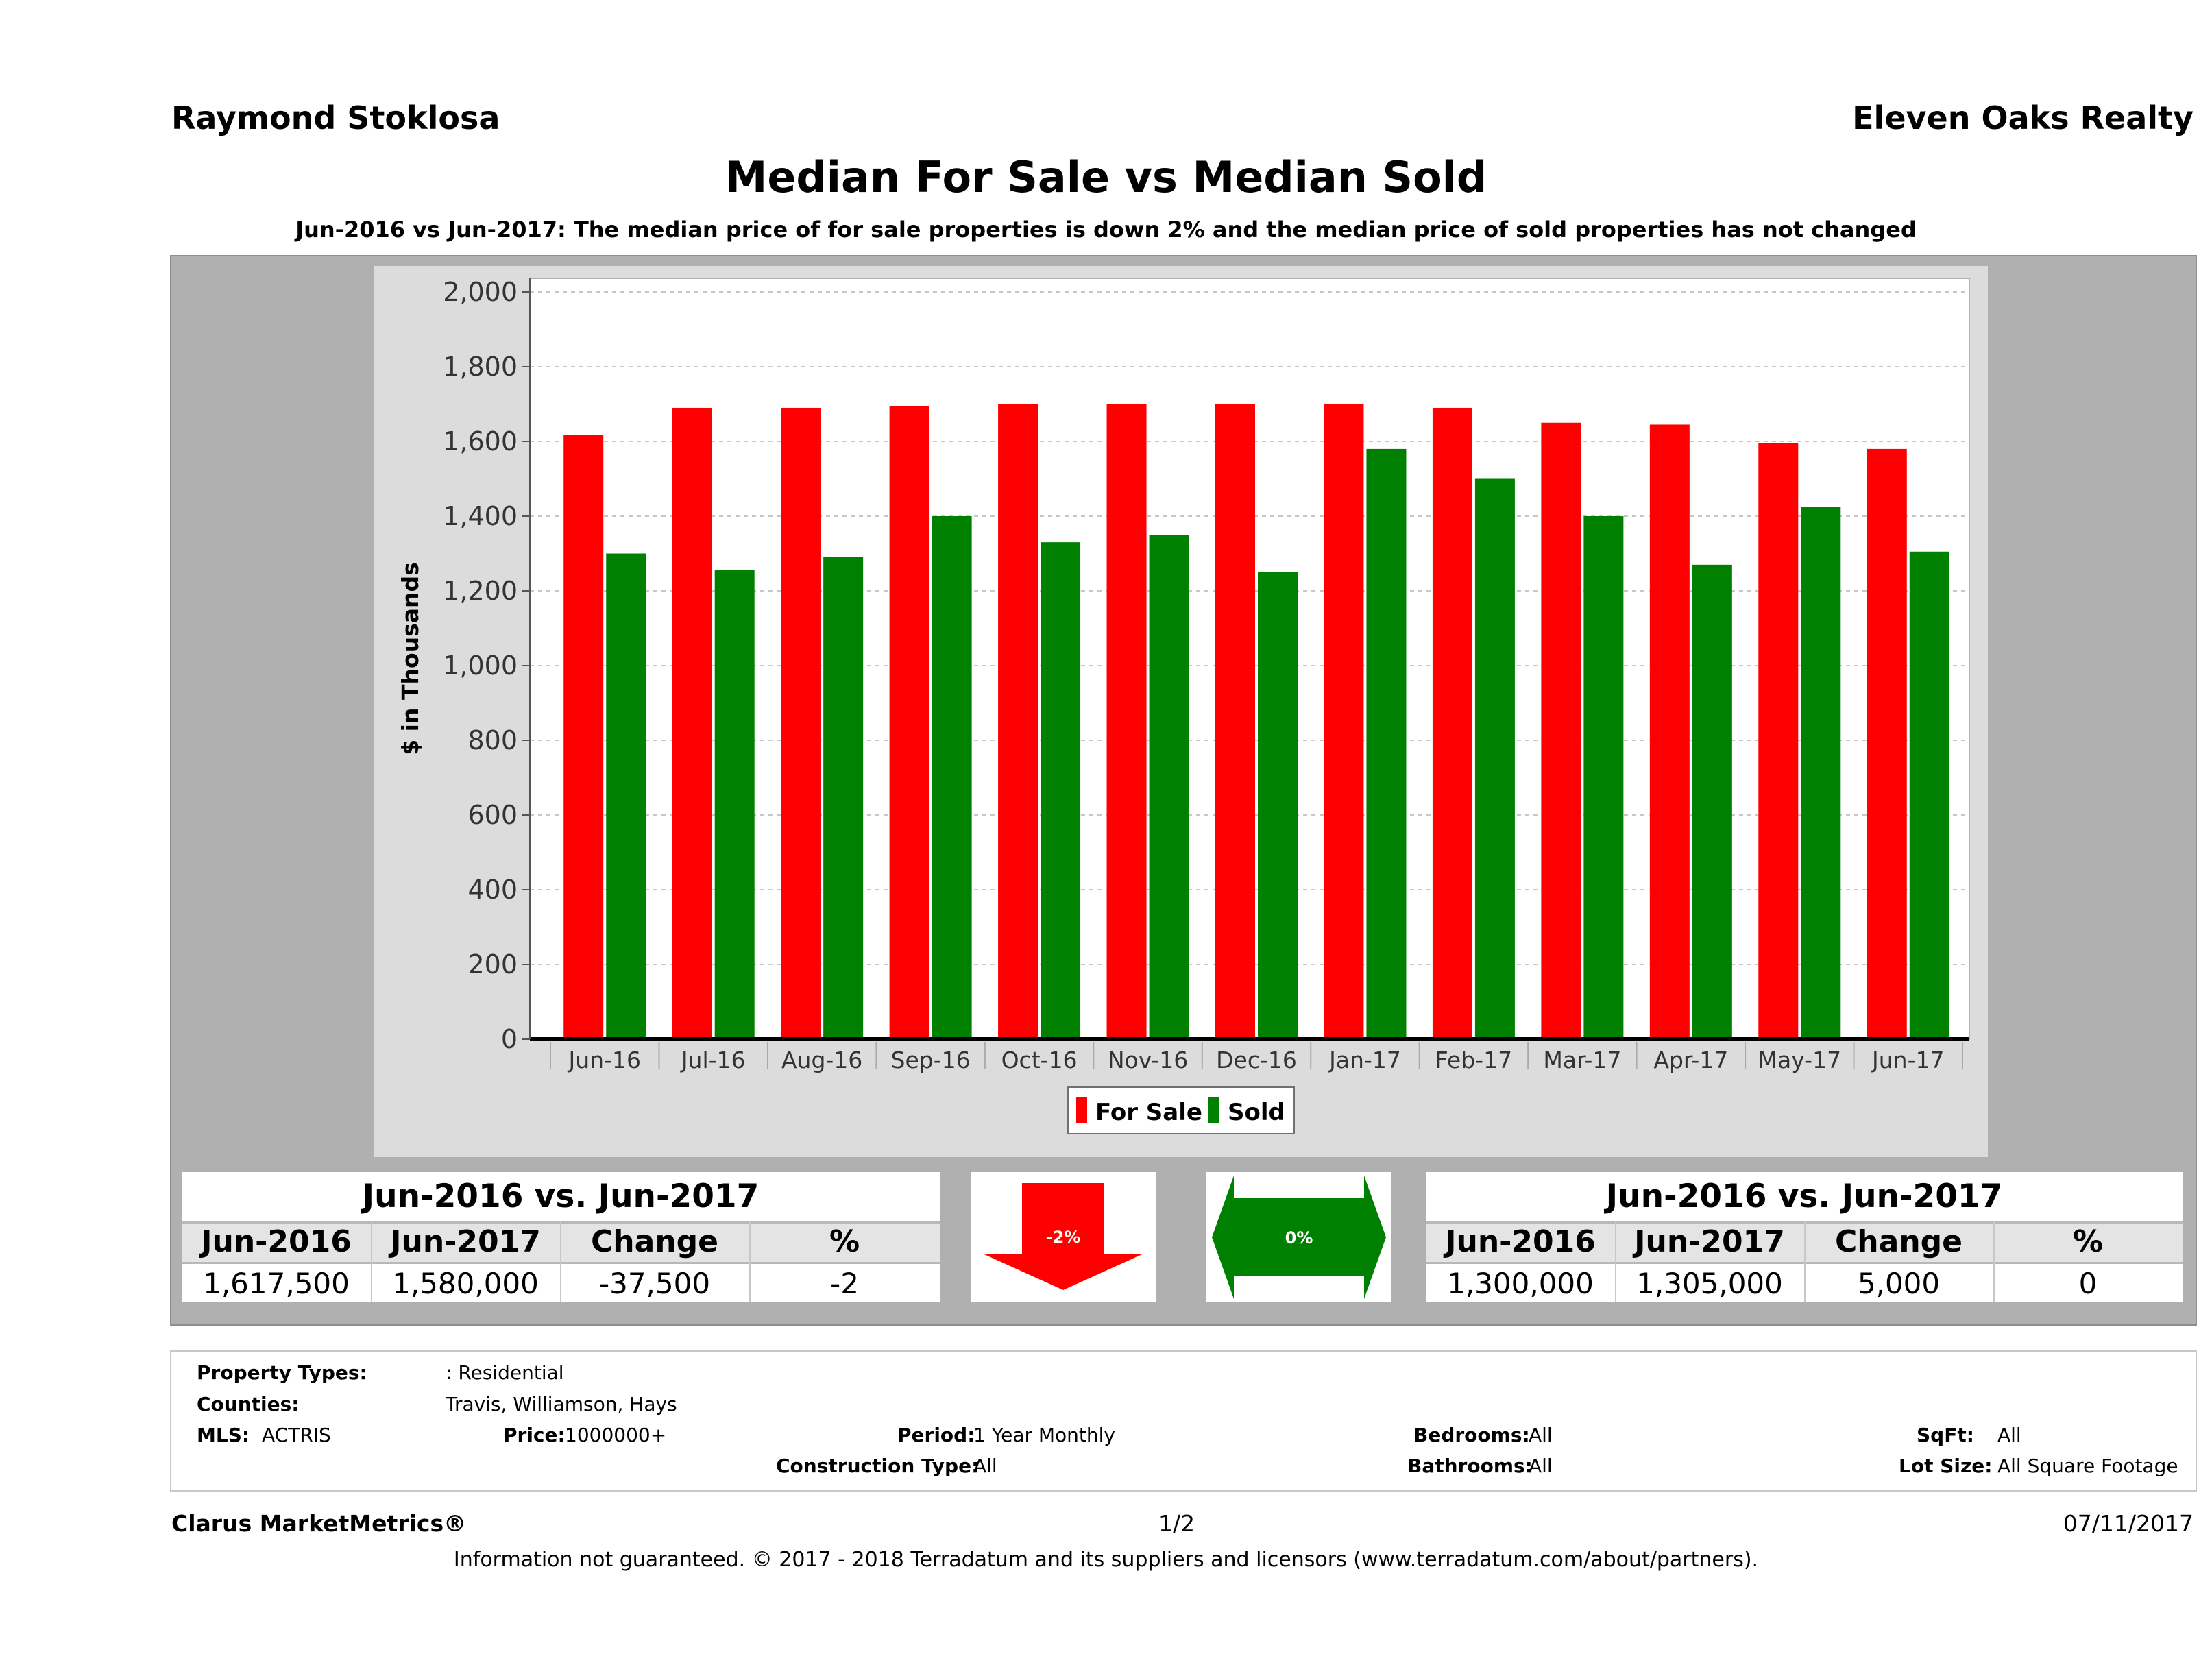 The image size is (2212, 1678). What do you see at coordinates (1044, 1435) in the screenshot?
I see `period-value: 1 Year Monthly` at bounding box center [1044, 1435].